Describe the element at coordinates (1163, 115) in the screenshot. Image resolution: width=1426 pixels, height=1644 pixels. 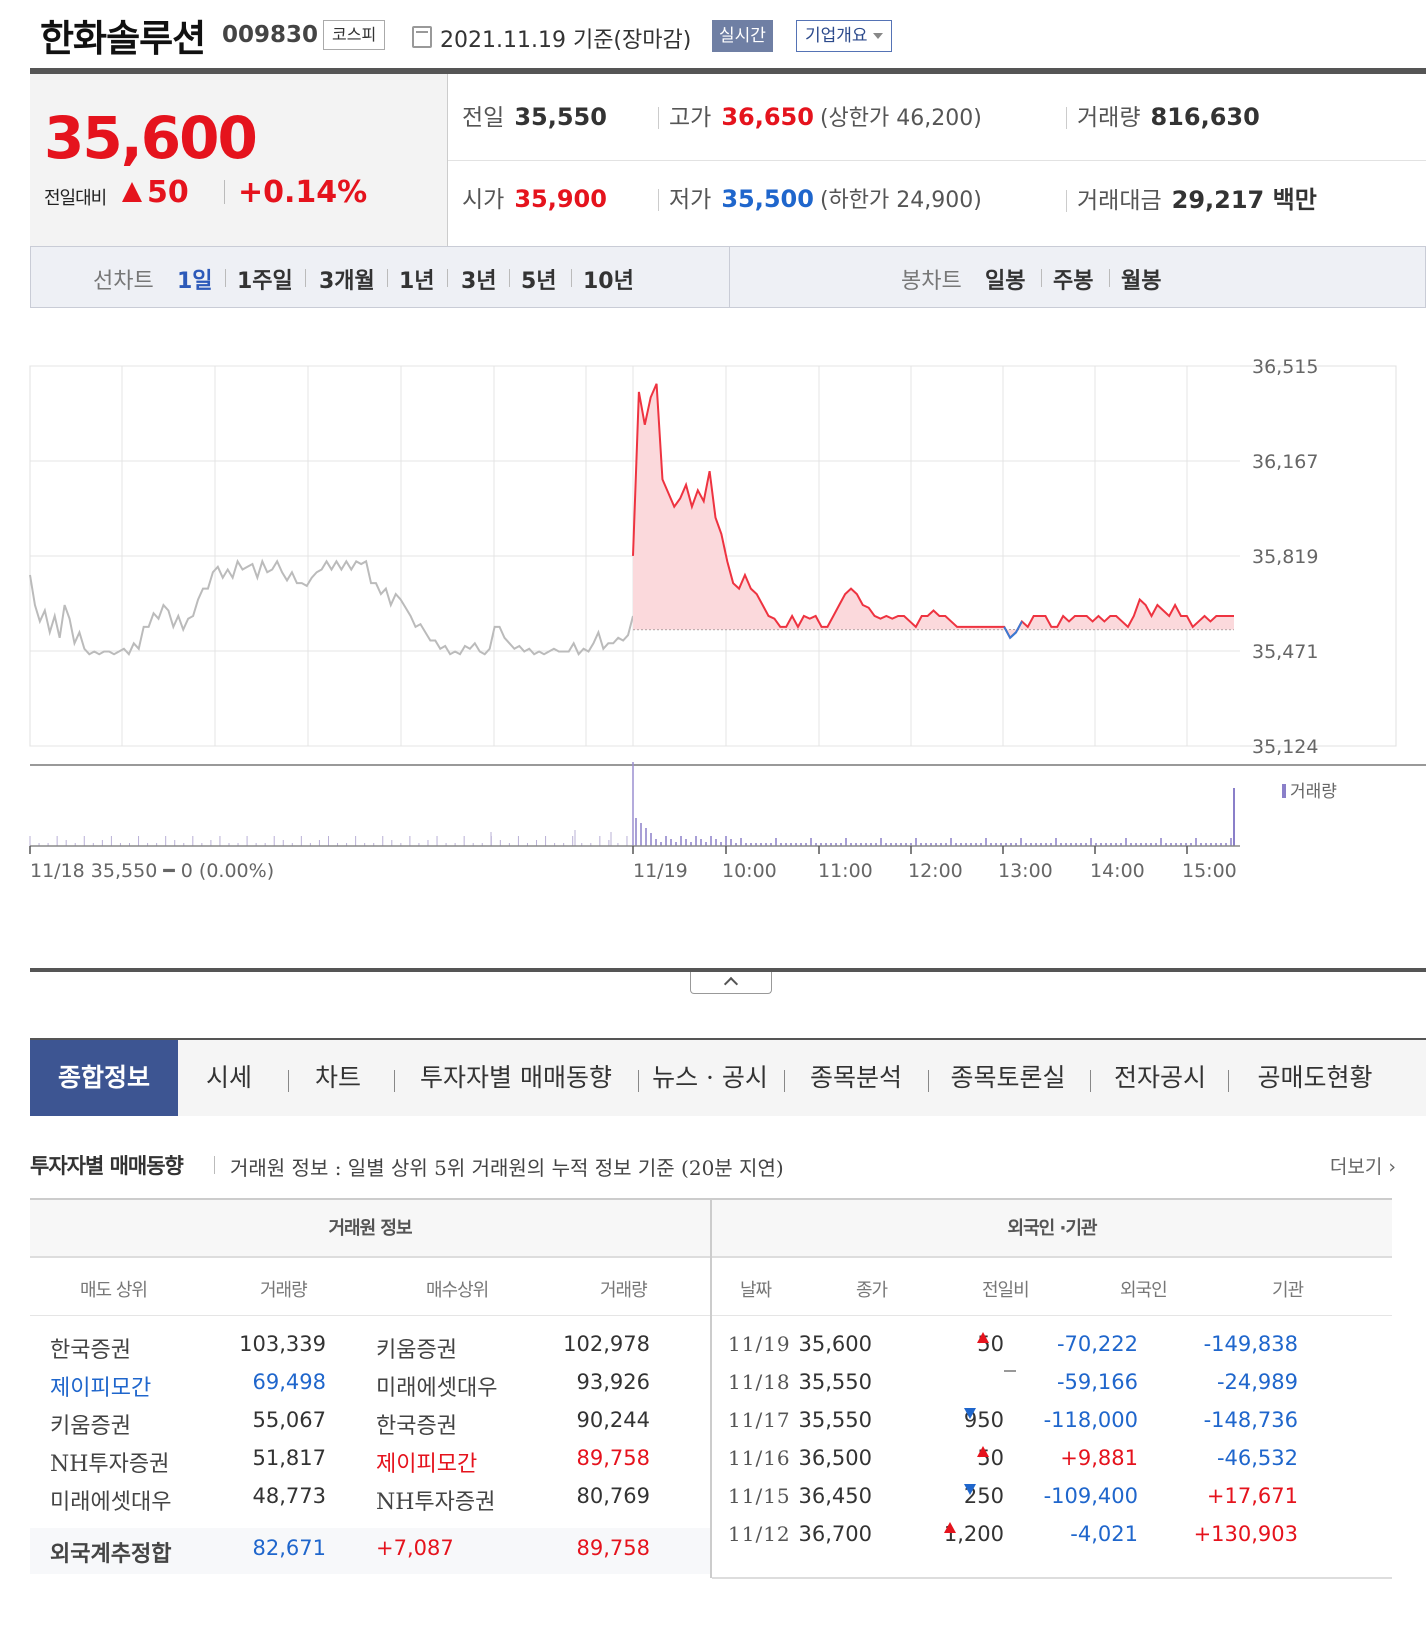
I see `volume: 거래량 816,630` at that location.